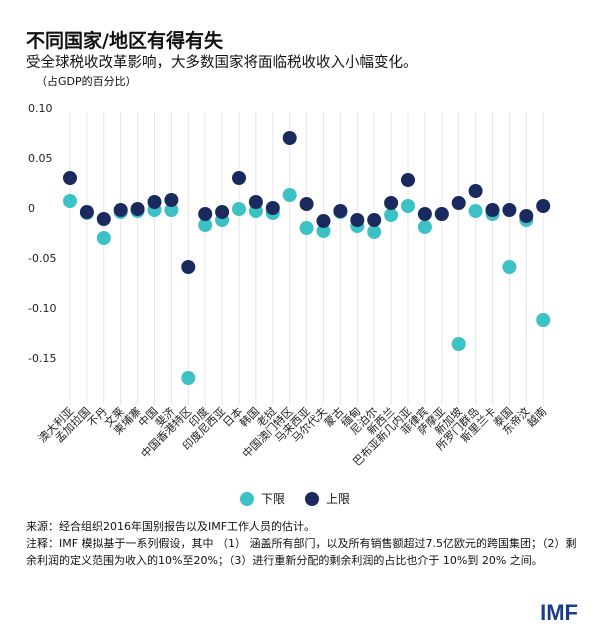  Describe the element at coordinates (247, 498) in the screenshot. I see `legend-marker-lower` at that location.